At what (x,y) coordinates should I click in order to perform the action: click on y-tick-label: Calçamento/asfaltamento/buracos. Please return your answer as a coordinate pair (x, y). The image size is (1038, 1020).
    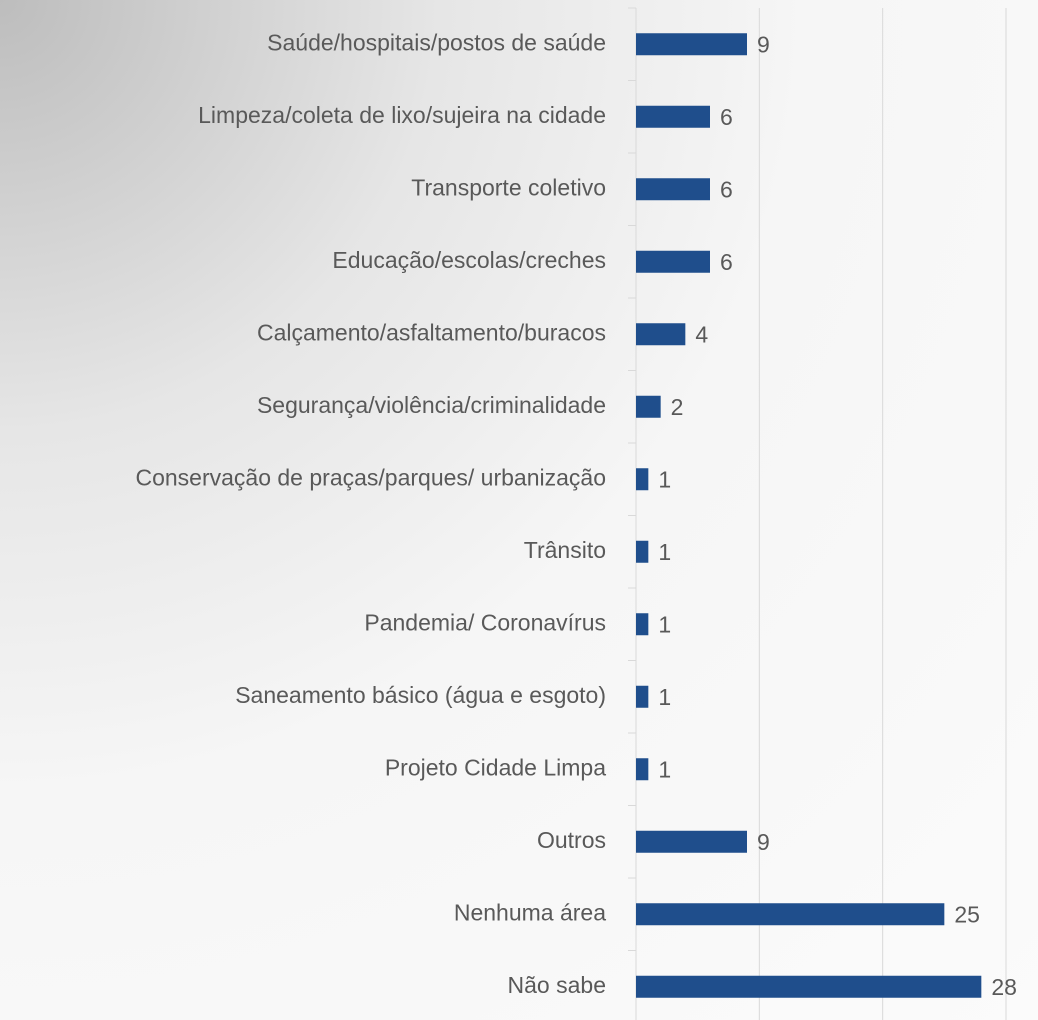
    Looking at the image, I should click on (431, 332).